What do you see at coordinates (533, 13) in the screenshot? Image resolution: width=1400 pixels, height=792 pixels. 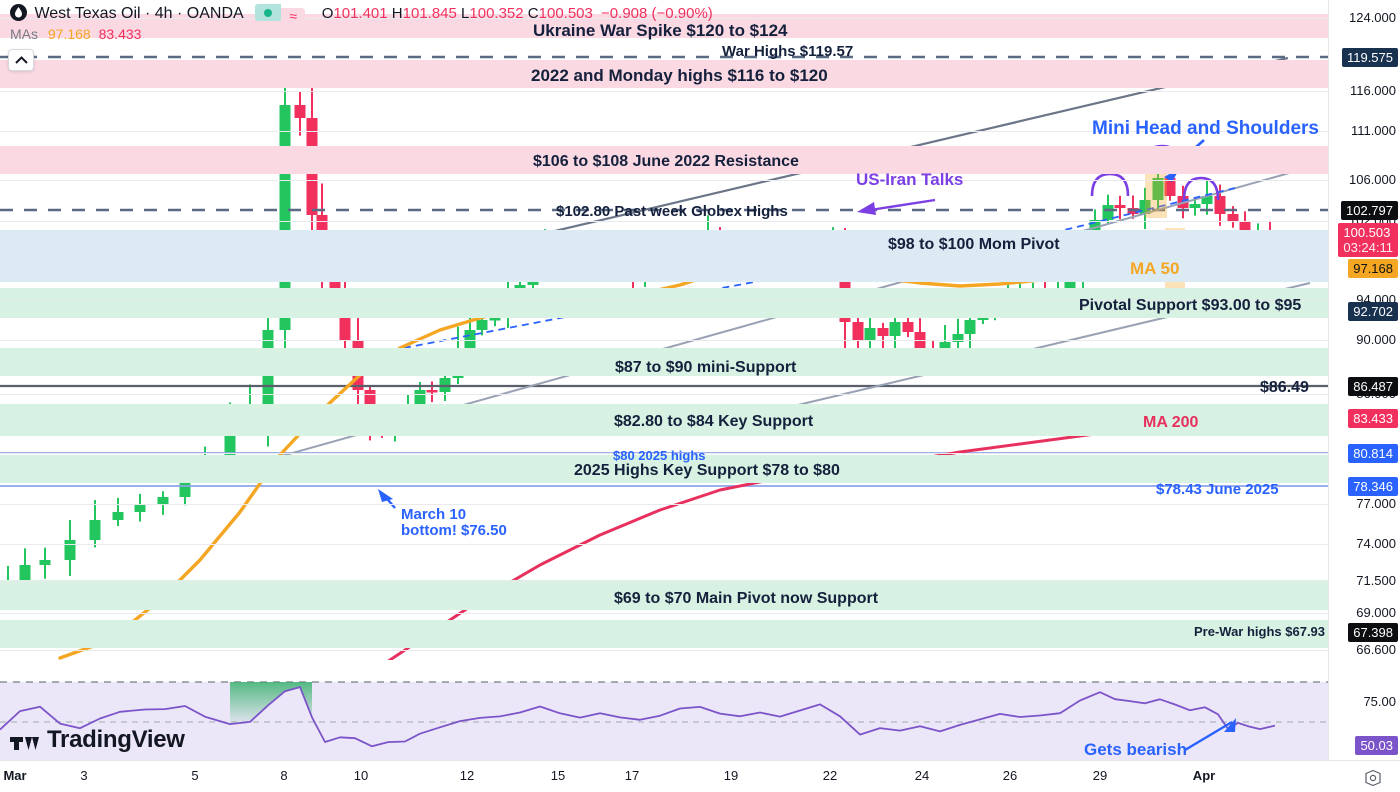 I see `ohlc-close-label: C` at bounding box center [533, 13].